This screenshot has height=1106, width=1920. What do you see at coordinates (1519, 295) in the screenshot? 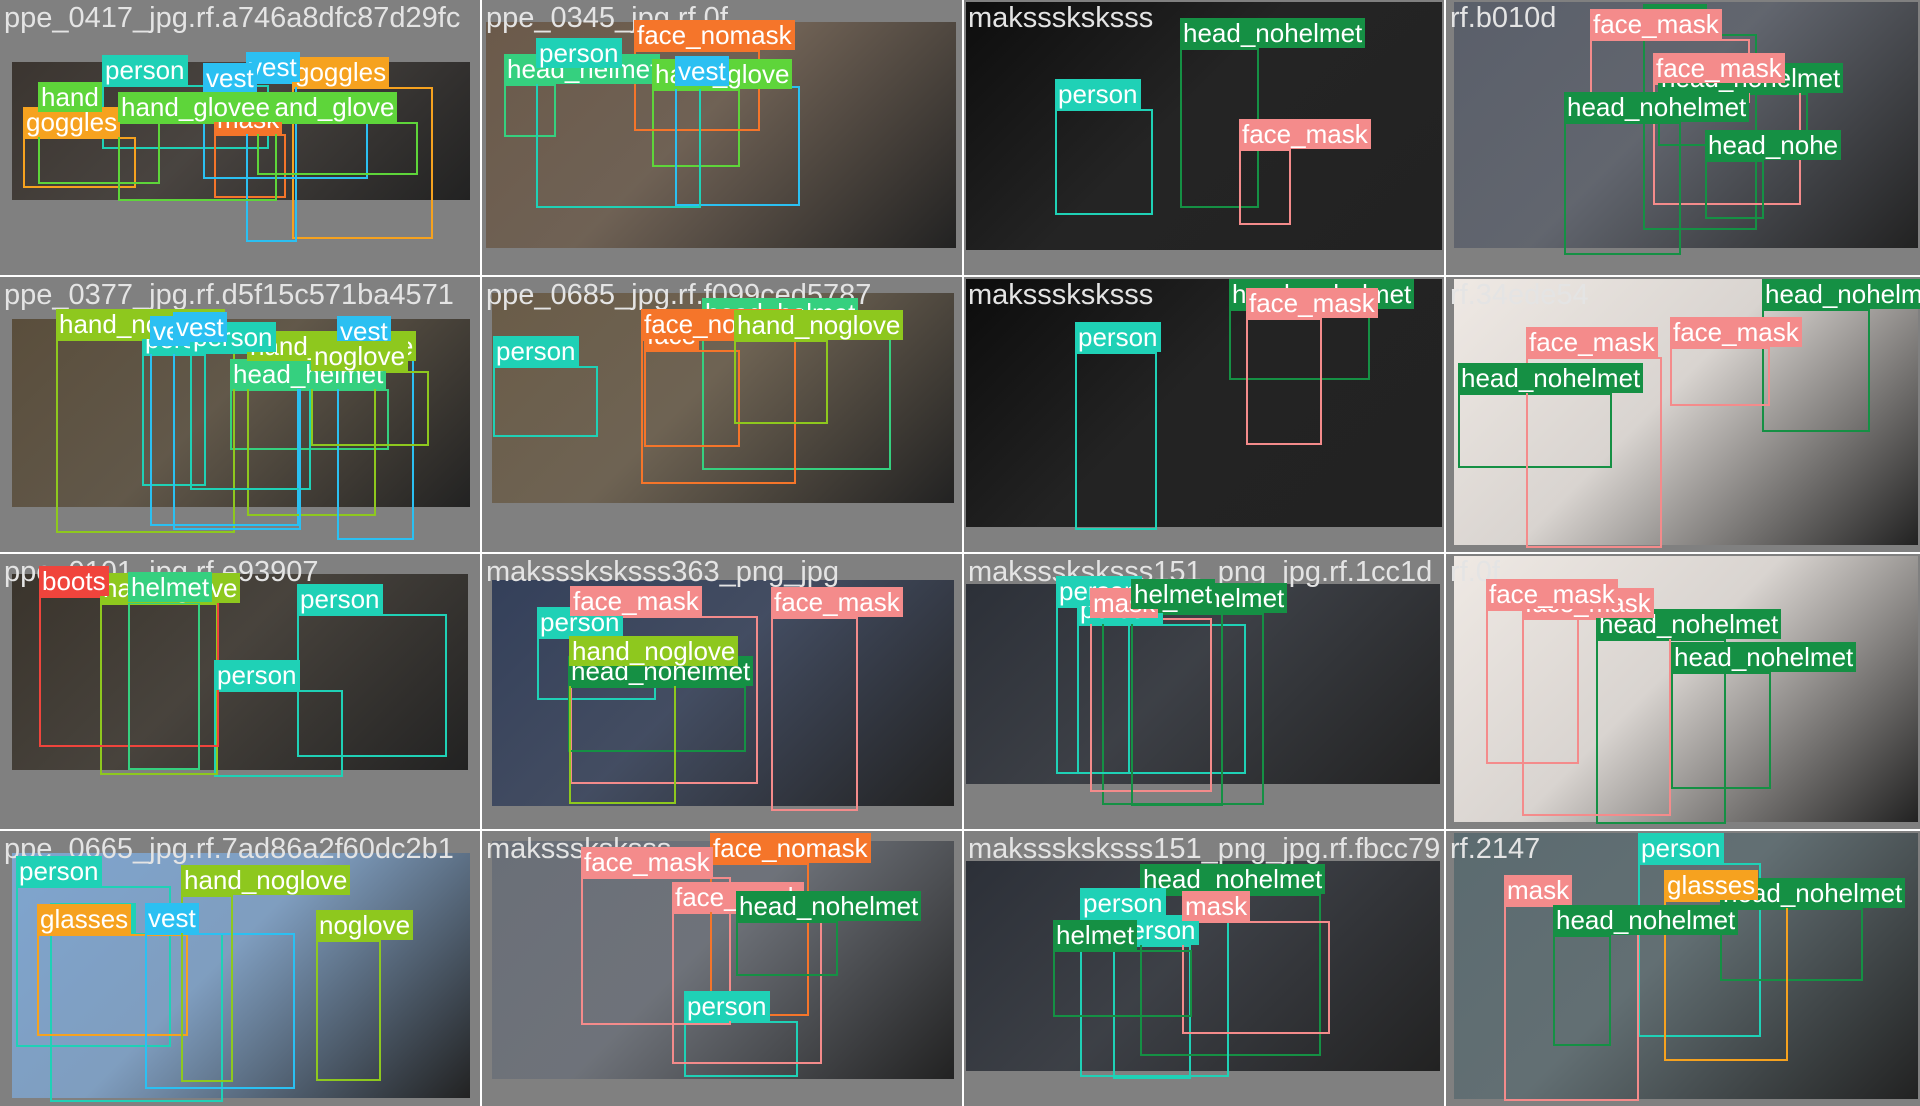
I see `tile-filename: rf.34ede54` at bounding box center [1519, 295].